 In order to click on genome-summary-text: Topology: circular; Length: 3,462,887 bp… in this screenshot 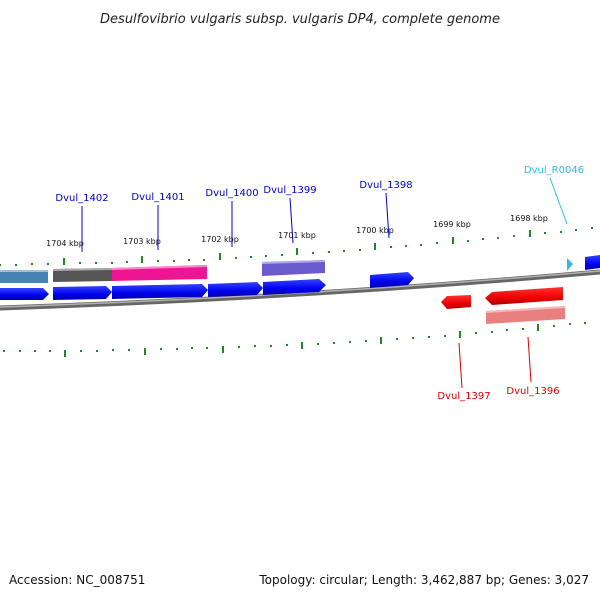, I will do `click(424, 580)`.